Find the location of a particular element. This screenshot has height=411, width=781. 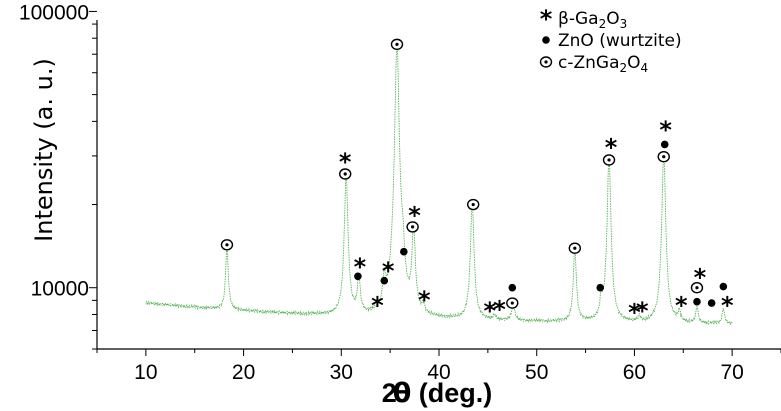

y-tick-label: 10000 is located at coordinates (60, 289).